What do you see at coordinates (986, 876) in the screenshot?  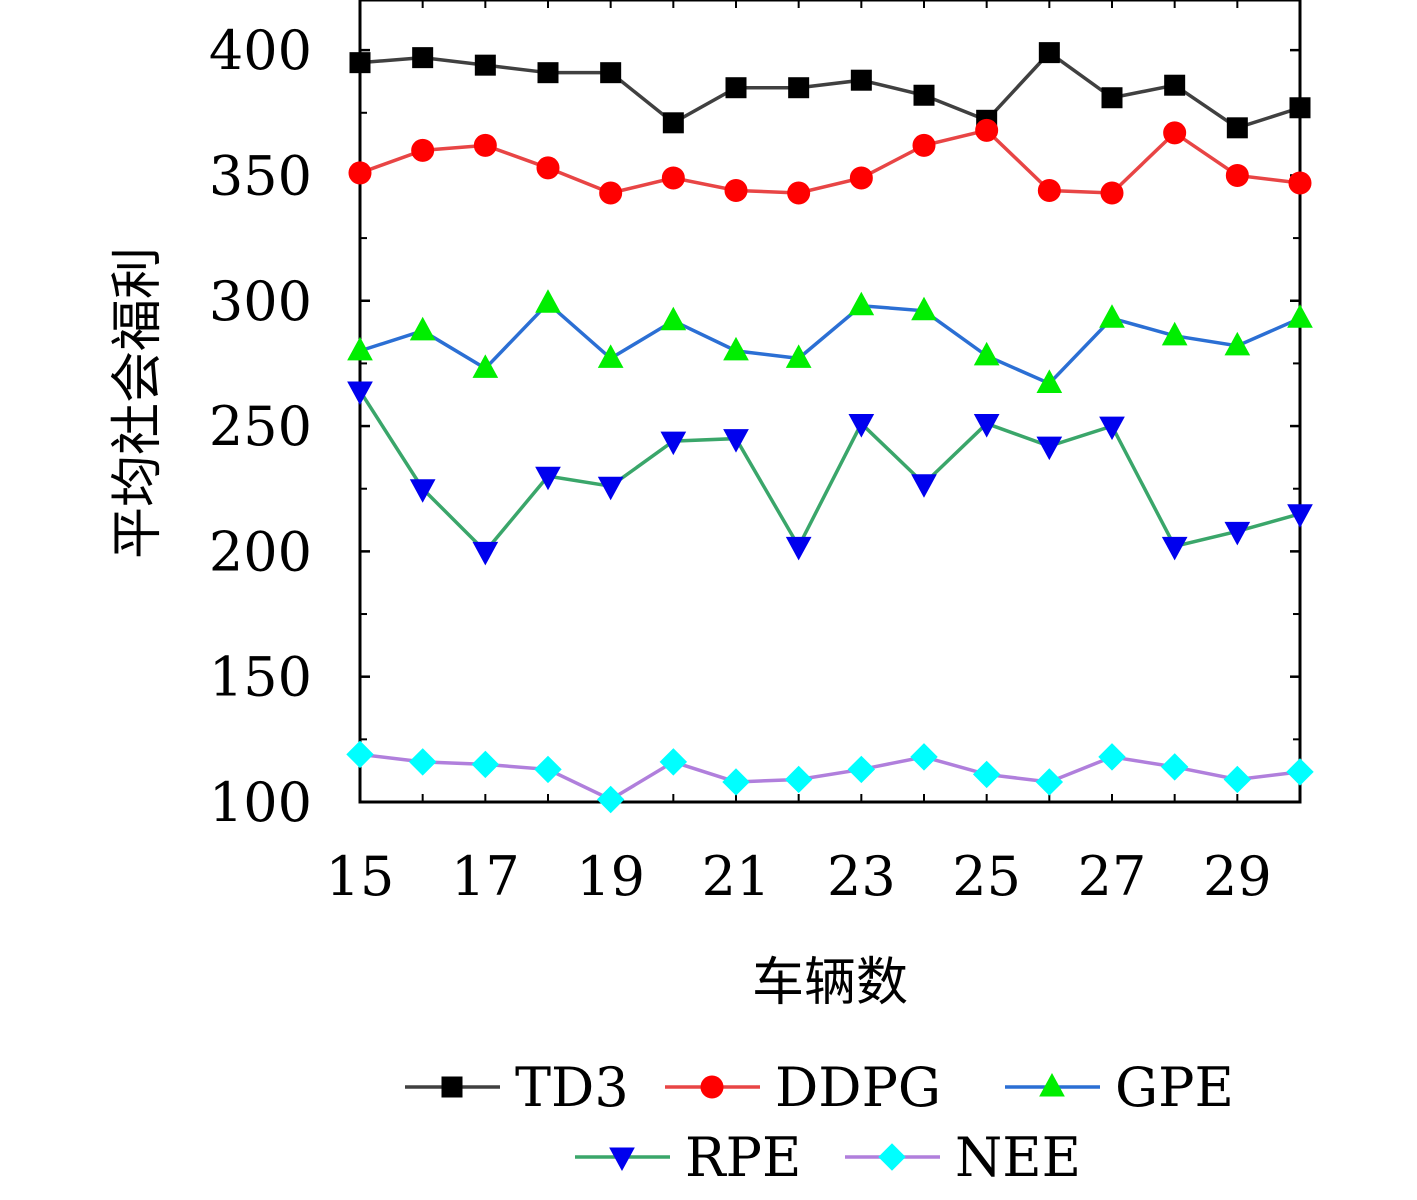 I see `x-tick-label: 25` at bounding box center [986, 876].